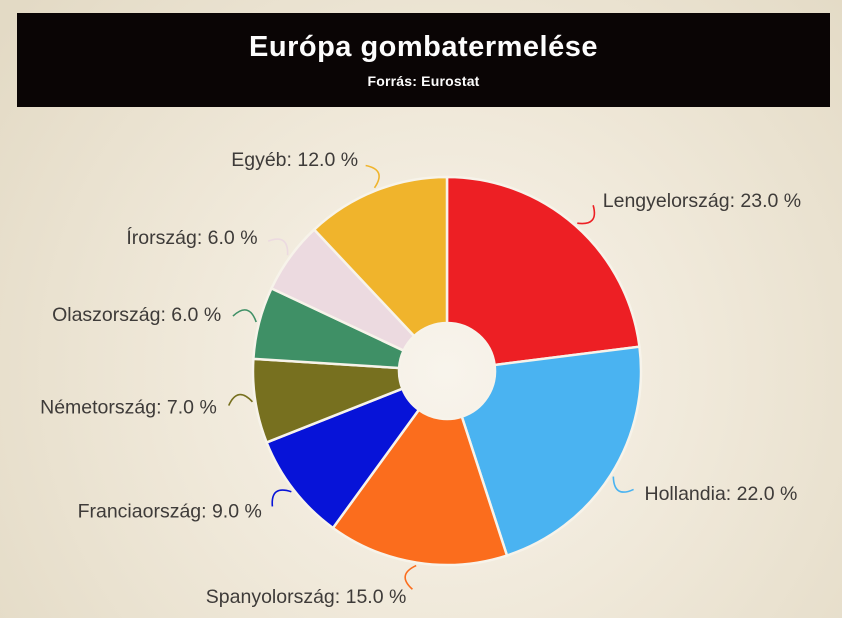  I want to click on slice-label-lengyelország: Lengyelország: 23.0 %, so click(702, 201).